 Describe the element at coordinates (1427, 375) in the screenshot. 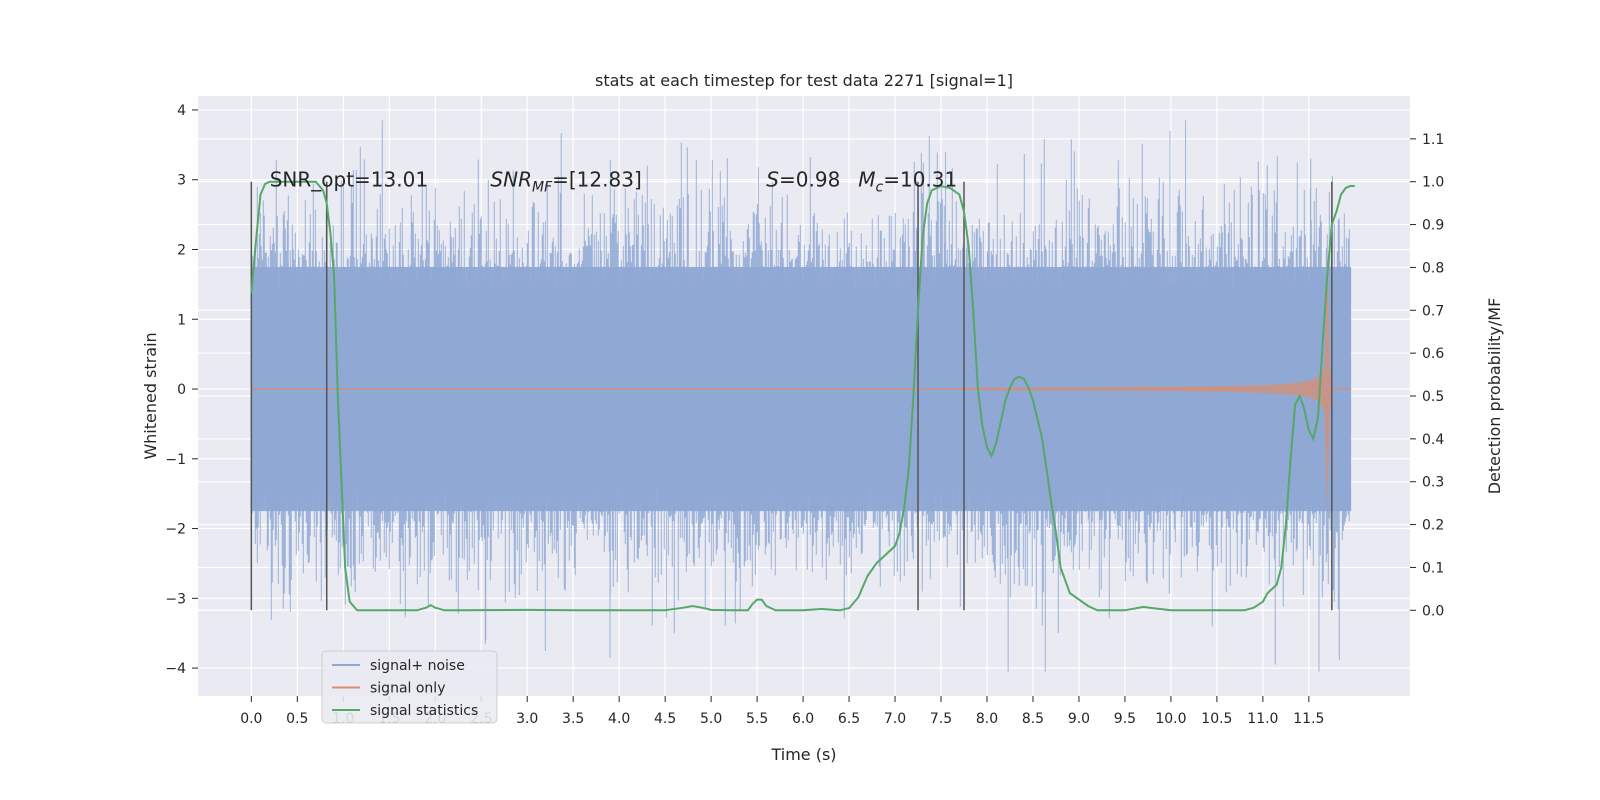

I see `y2-axis-ticks: 1.1 1.0 0.9 0.8 0.7 0.6 0.5 0.4 0.3 0.2 0.1 0.0` at that location.